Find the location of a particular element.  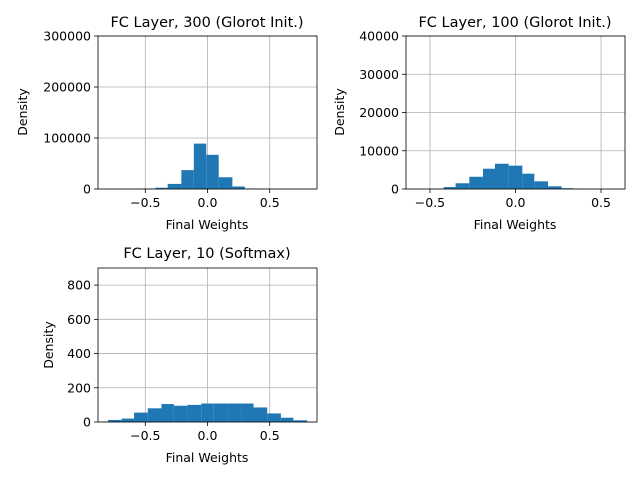

subplot-2-ytick-label-3: 30000 is located at coordinates (379, 74).